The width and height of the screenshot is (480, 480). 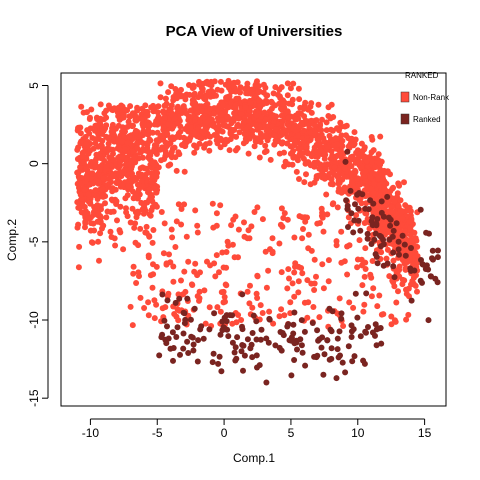 What do you see at coordinates (405, 97) in the screenshot?
I see `legend-swatch` at bounding box center [405, 97].